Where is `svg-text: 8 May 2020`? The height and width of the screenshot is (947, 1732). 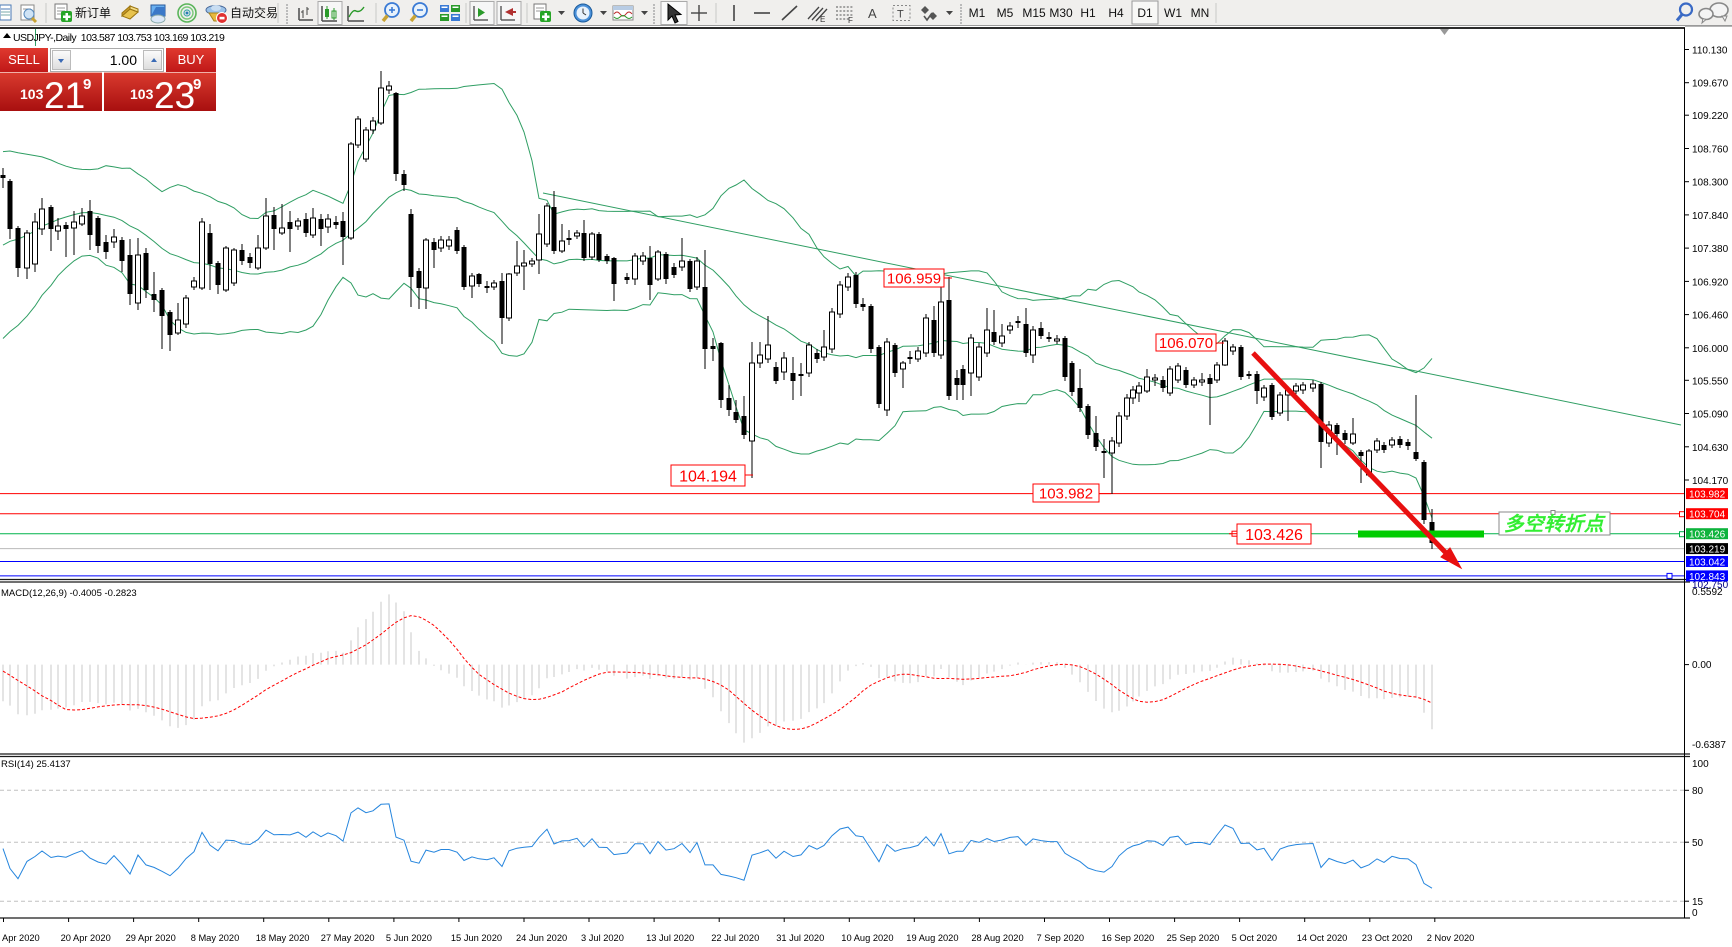
svg-text: 8 May 2020 is located at coordinates (215, 938).